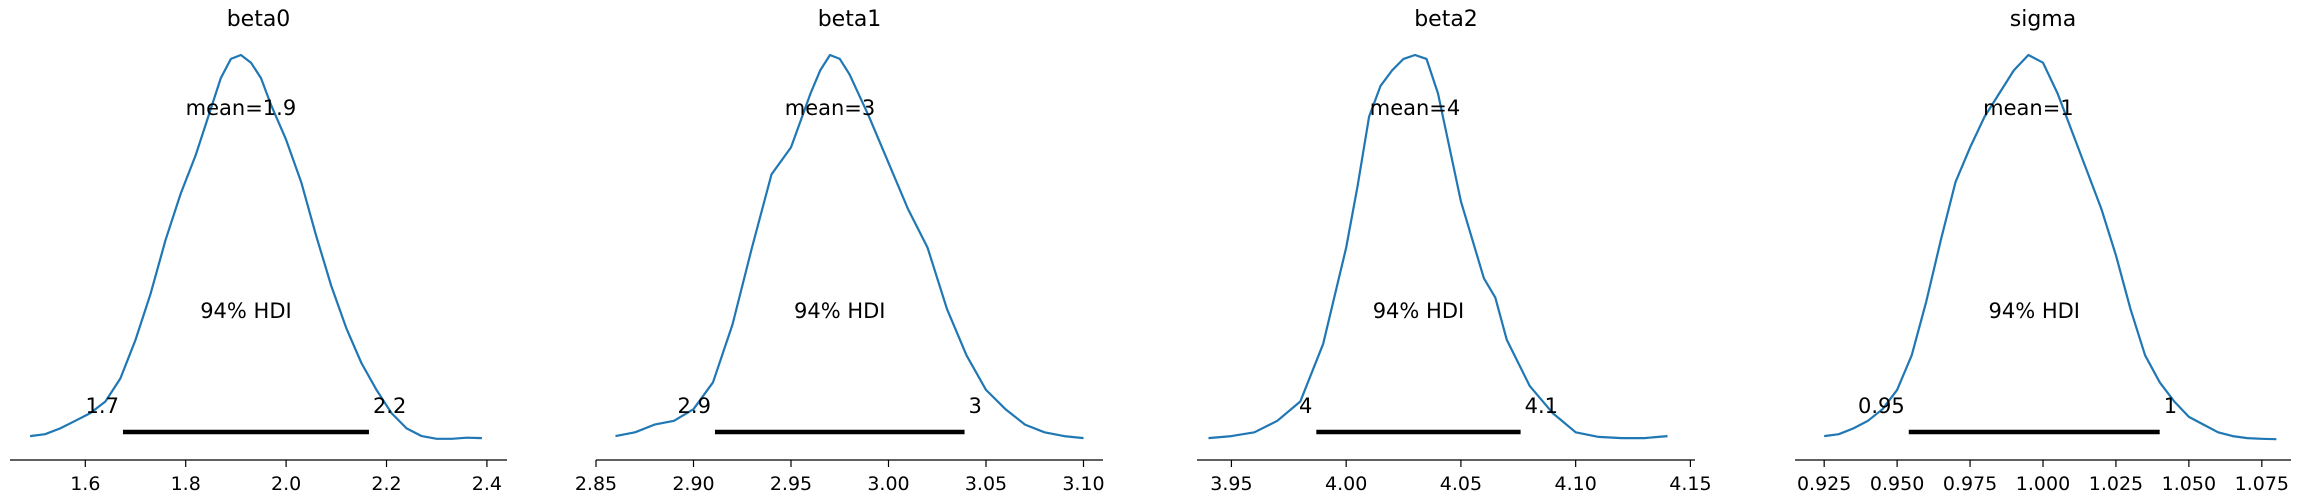 The image size is (2301, 497). Describe the element at coordinates (2043, 484) in the screenshot. I see `x-tick-label: 1.000` at that location.